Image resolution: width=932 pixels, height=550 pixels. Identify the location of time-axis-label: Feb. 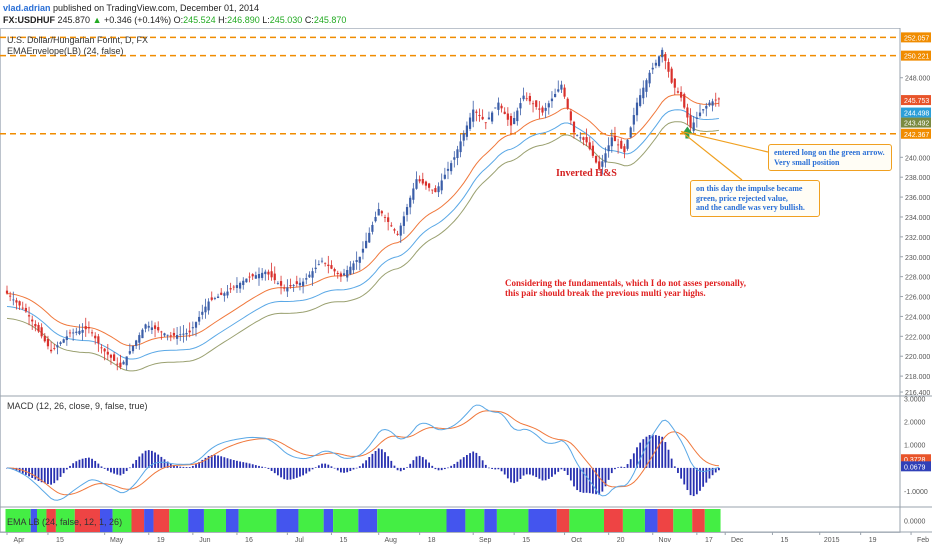
(923, 540).